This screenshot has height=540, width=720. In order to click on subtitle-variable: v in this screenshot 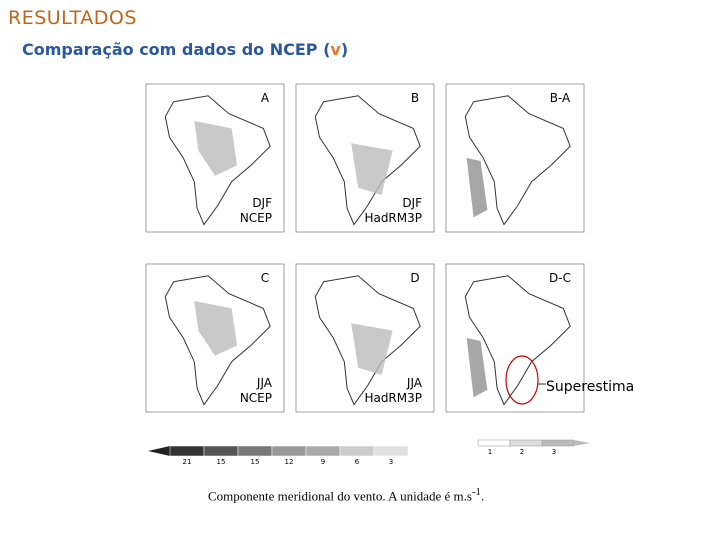, I will do `click(335, 49)`.